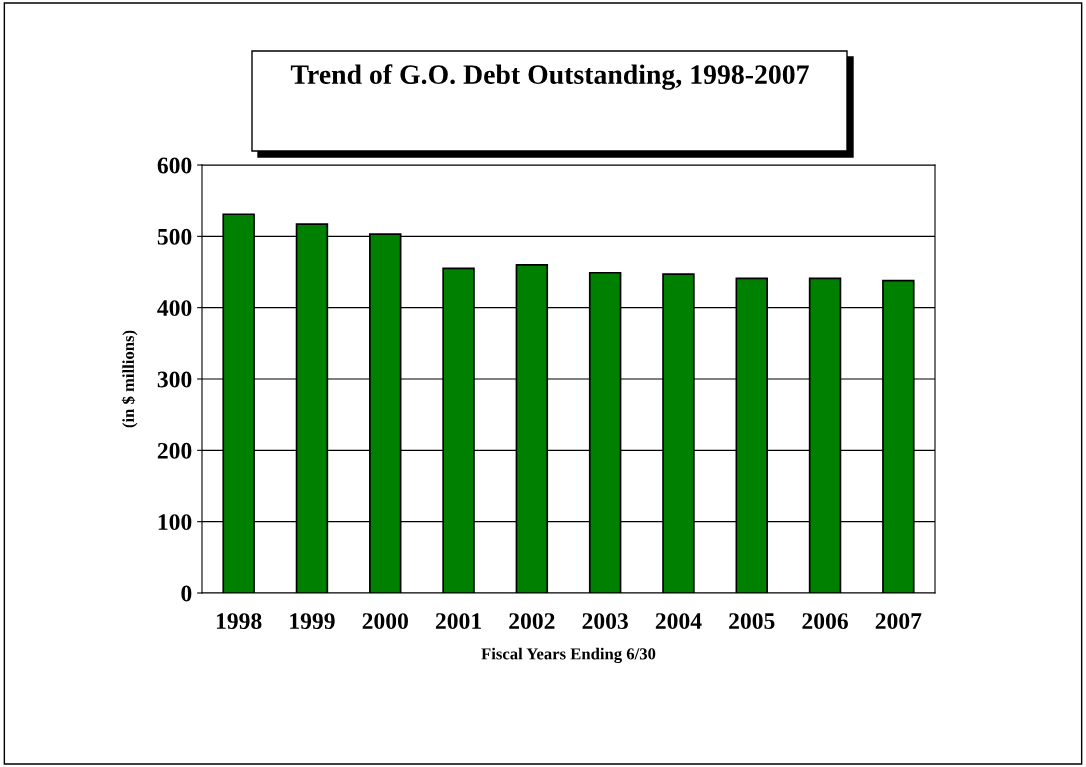 This screenshot has width=1086, height=767. Describe the element at coordinates (174, 379) in the screenshot. I see `y-tick-label: 300` at that location.